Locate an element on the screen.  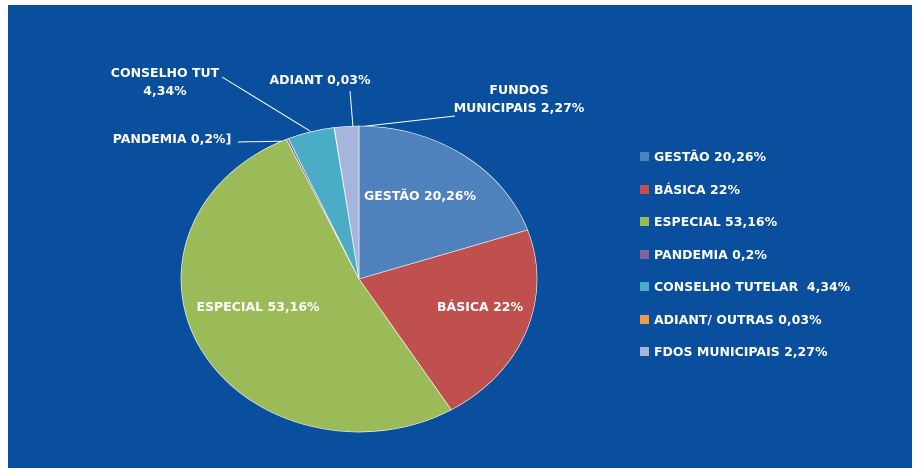
data-label: FUNDOS MUNICIPAIS 2,27% is located at coordinates (519, 98).